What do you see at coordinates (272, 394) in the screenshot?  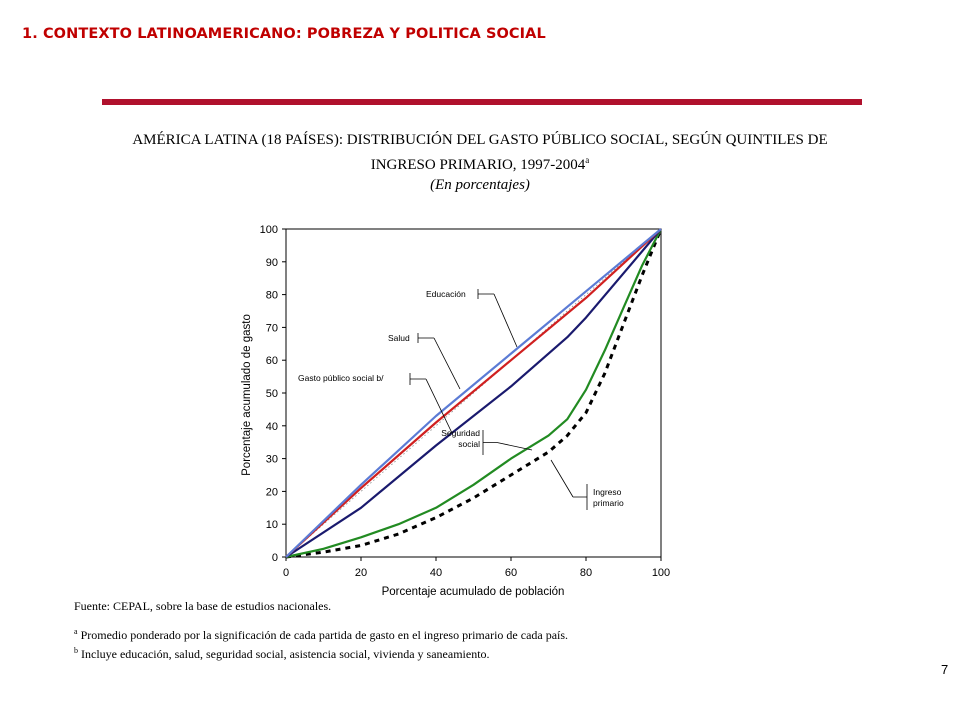 I see `y-tick-label: 50` at bounding box center [272, 394].